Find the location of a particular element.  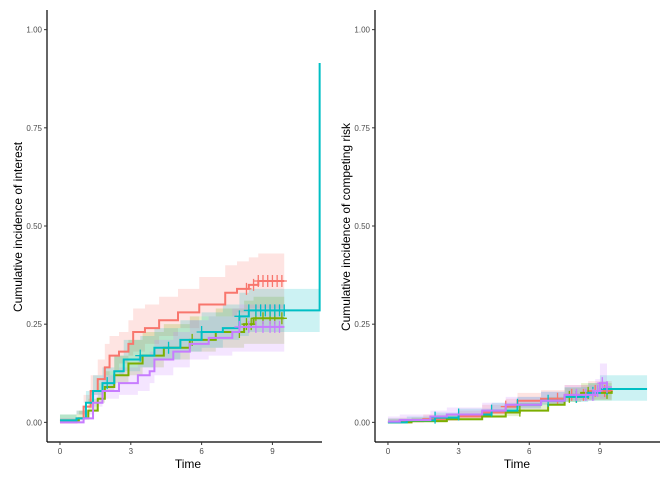

y-axis-title-right: Cumulative incidence of competing risk is located at coordinates (346, 226).